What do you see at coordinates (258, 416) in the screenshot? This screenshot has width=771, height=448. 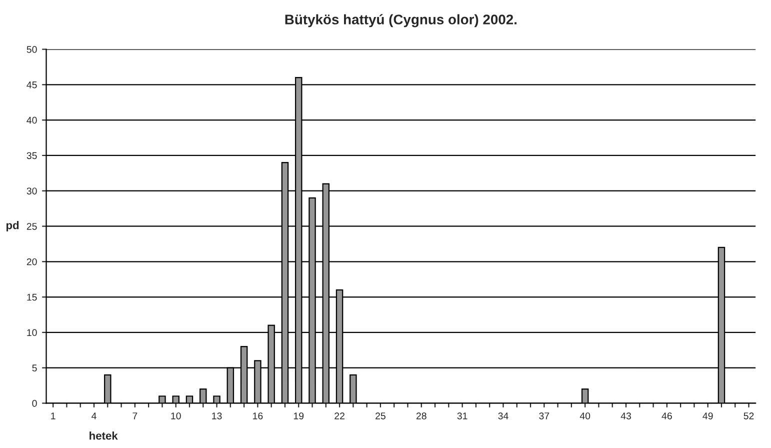 I see `x-tick-label: 16` at bounding box center [258, 416].